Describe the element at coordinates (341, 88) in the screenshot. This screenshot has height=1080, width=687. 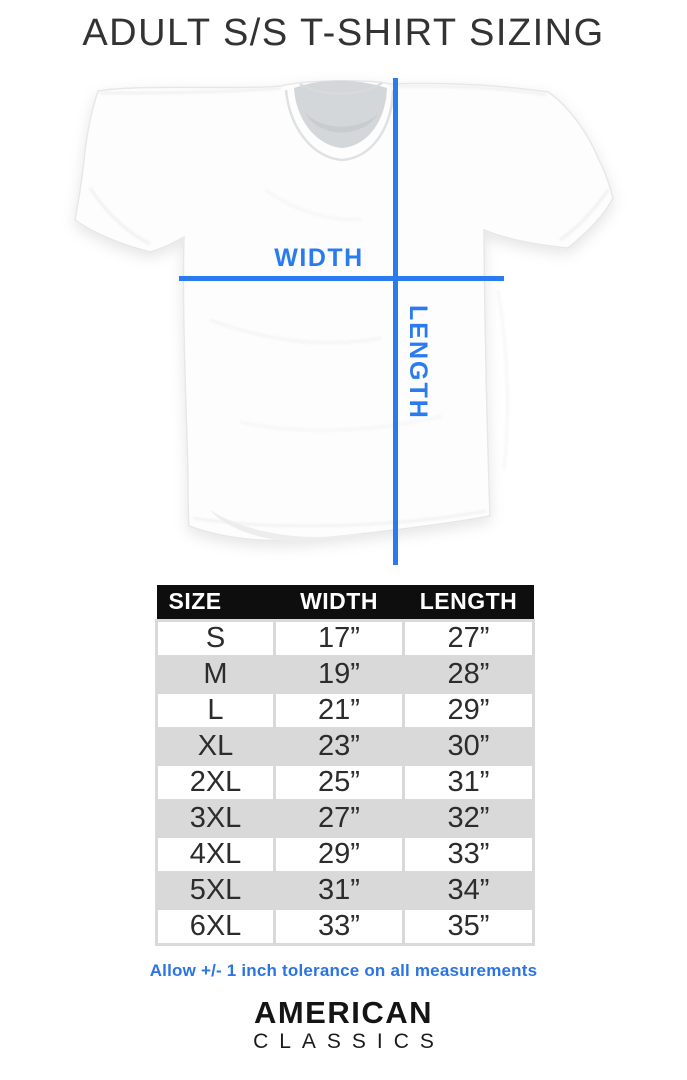
I see `tshirt-back-collar` at that location.